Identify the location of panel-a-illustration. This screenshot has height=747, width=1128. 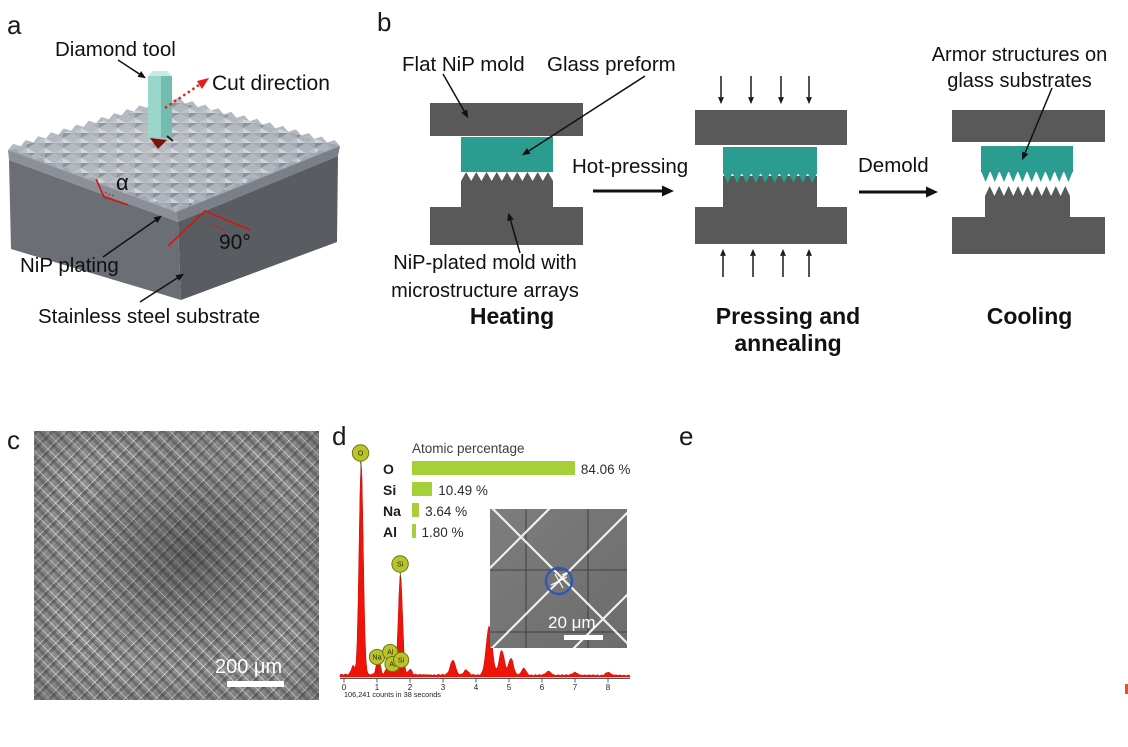
(174, 181).